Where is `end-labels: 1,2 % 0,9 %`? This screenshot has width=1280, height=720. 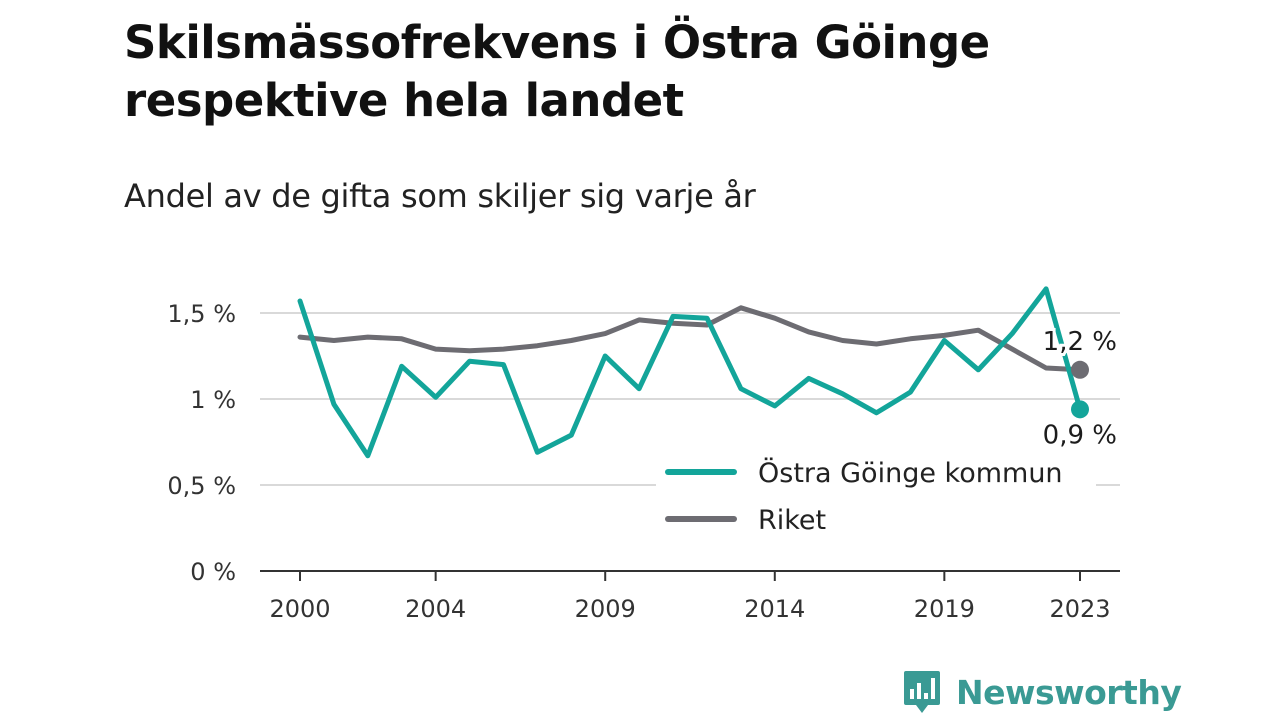 end-labels: 1,2 % 0,9 % is located at coordinates (1080, 389).